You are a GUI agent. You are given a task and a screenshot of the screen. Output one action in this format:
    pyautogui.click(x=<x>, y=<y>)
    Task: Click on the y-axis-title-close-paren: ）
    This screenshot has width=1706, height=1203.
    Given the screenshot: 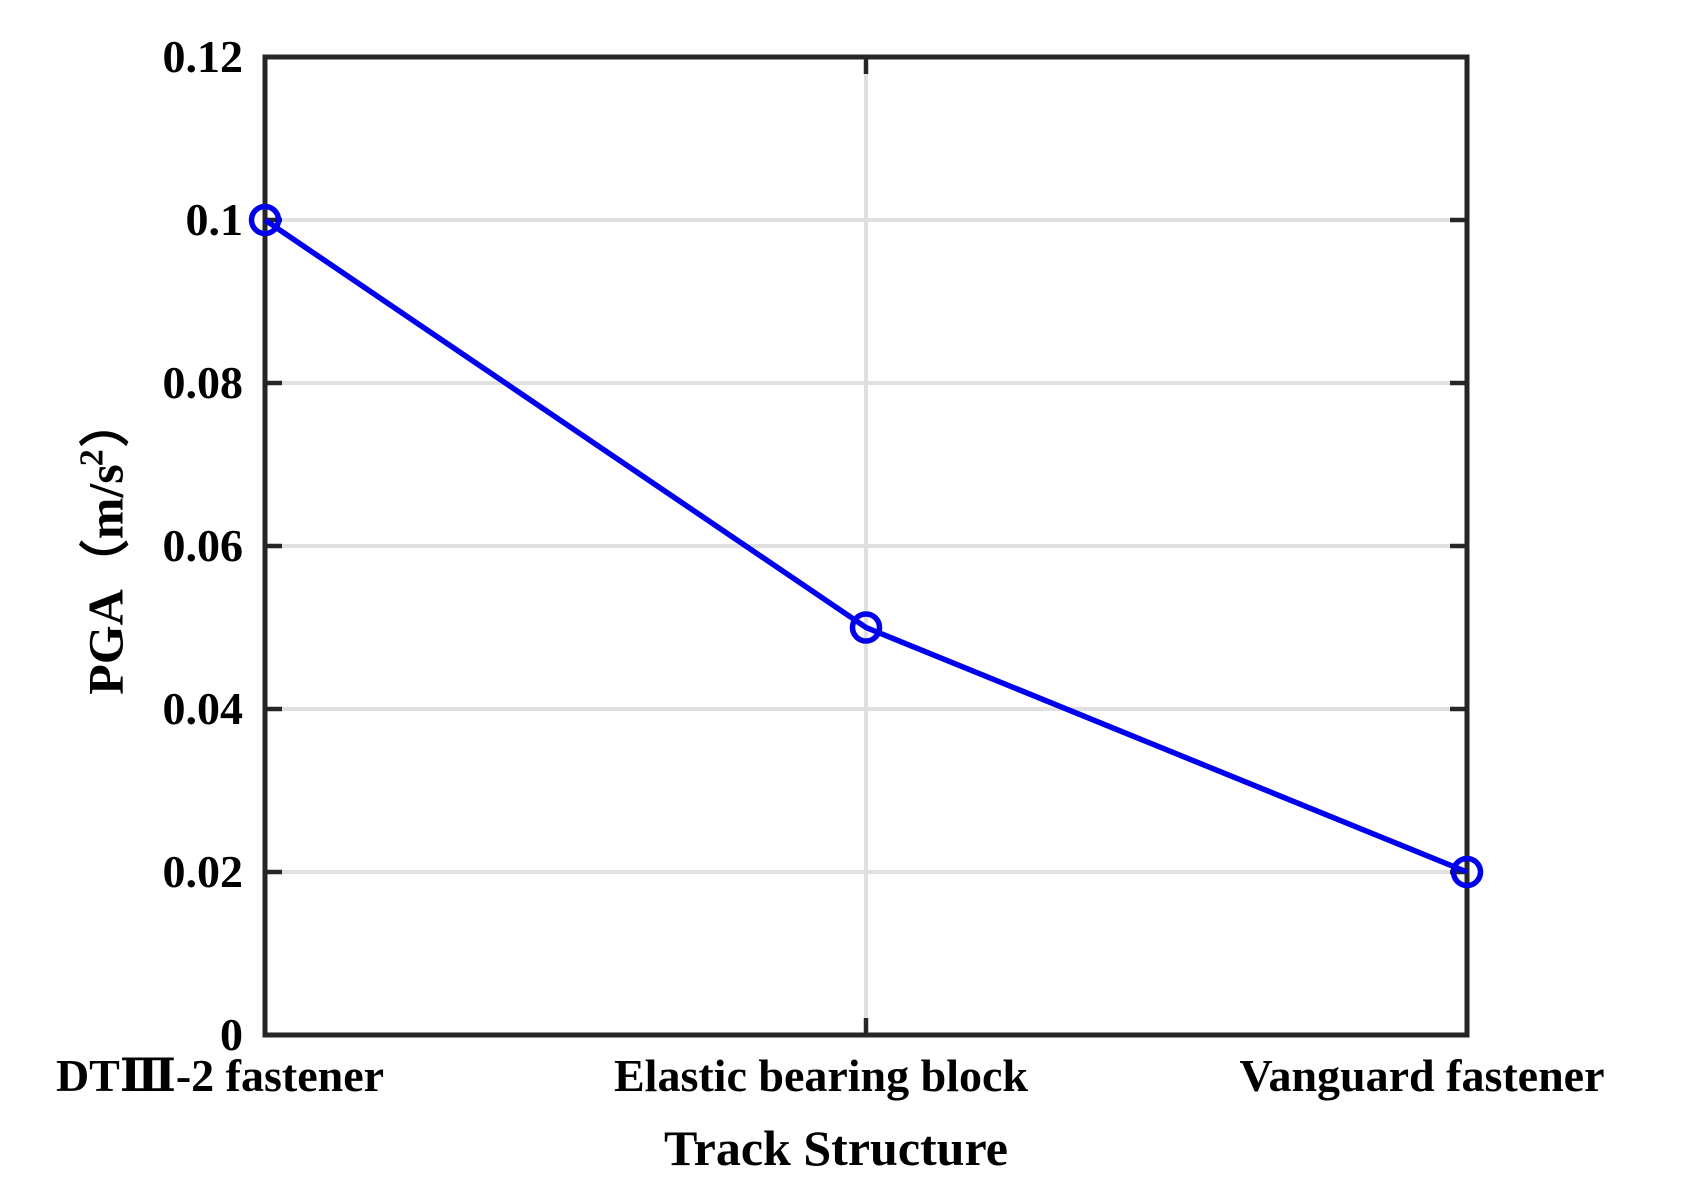 What is the action you would take?
    pyautogui.click(x=105, y=422)
    